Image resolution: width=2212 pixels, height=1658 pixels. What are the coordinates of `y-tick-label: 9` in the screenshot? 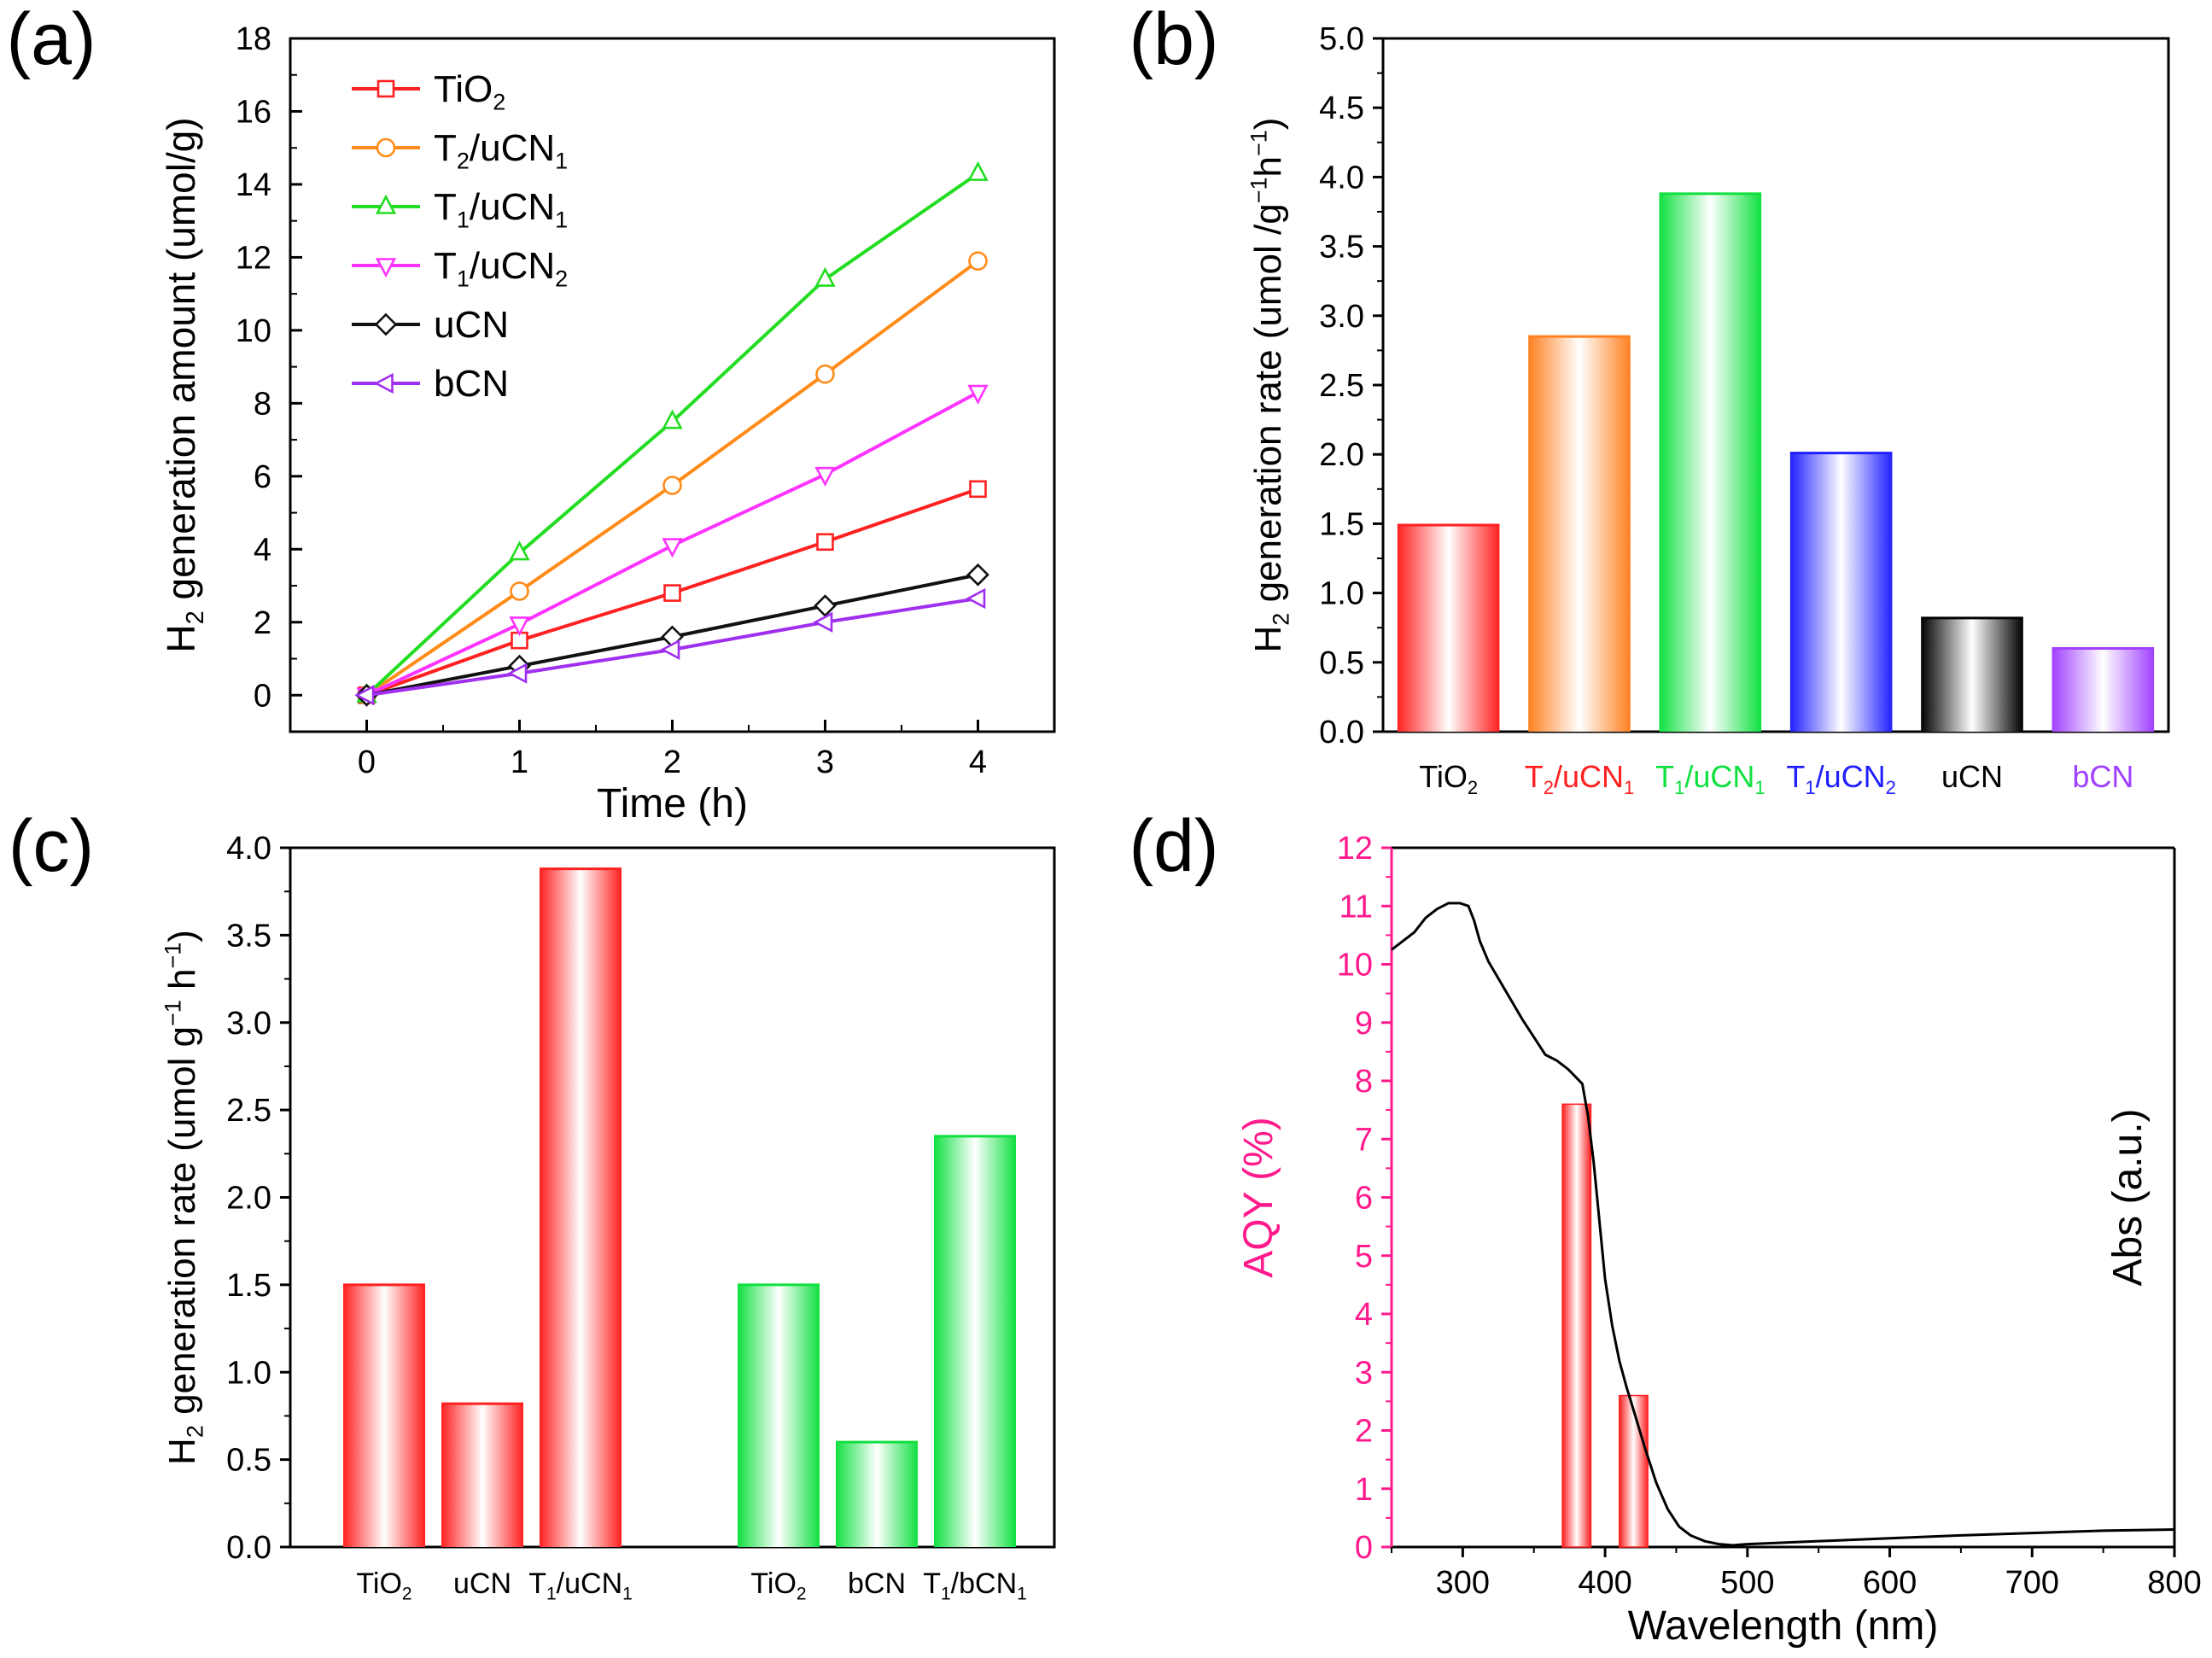 It's located at (1364, 1024).